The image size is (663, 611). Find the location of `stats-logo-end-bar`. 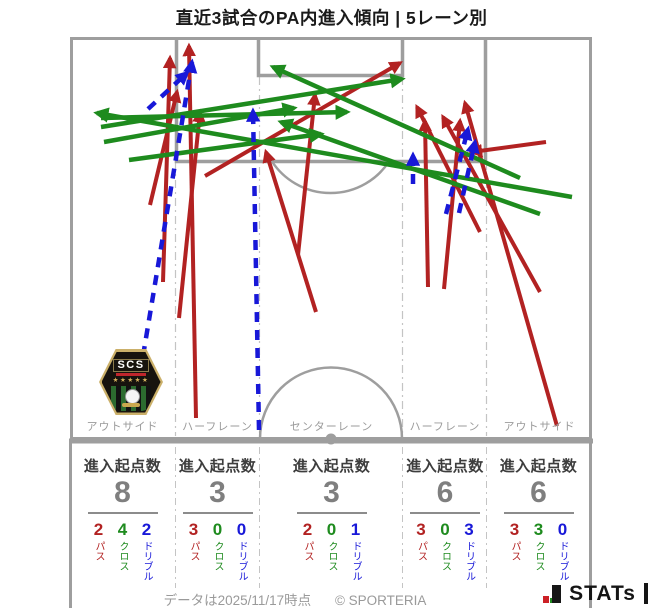

stats-logo-end-bar is located at coordinates (646, 593).